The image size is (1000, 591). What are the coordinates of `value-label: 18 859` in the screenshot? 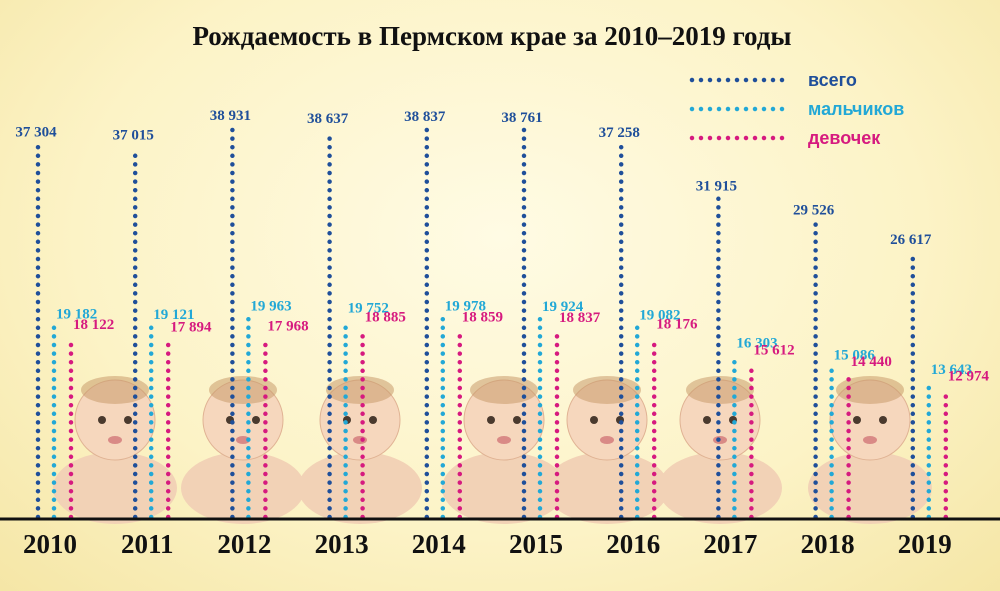 It's located at (482, 318).